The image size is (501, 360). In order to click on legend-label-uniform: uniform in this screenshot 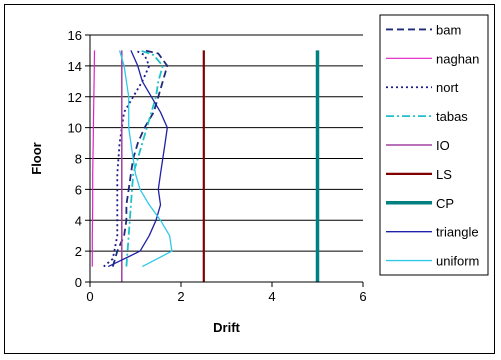, I will do `click(457, 261)`.